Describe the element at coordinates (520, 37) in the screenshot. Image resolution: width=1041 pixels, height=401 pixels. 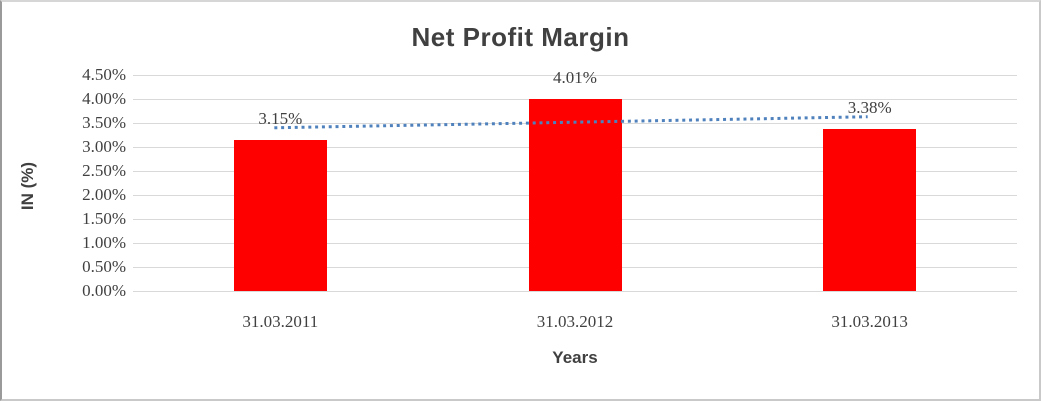
I see `chart-title: Net Profit Margin` at that location.